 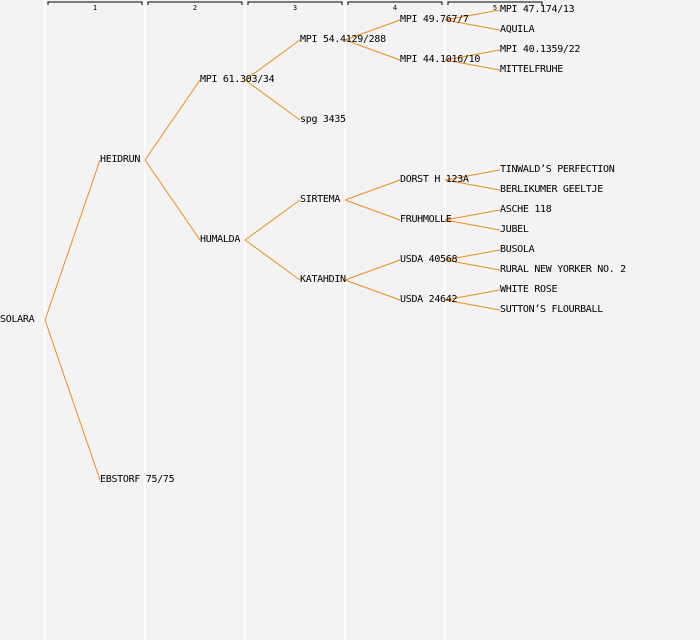 What do you see at coordinates (440, 59) in the screenshot?
I see `ancestor-node: MPI 44.1016/10` at bounding box center [440, 59].